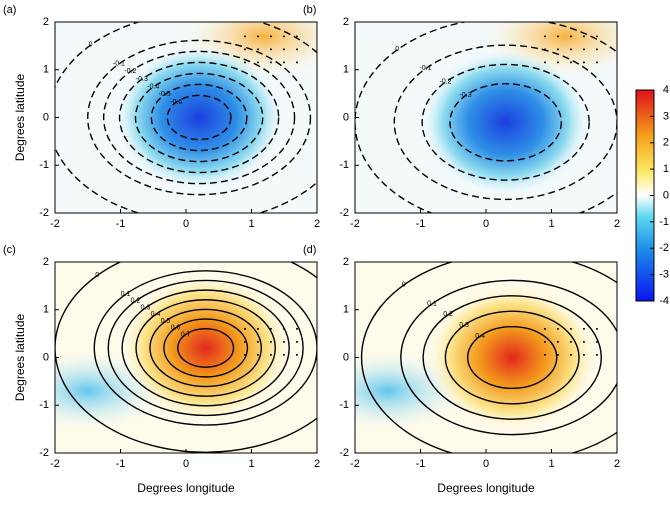 Image resolution: width=670 pixels, height=505 pixels. Describe the element at coordinates (251, 224) in the screenshot. I see `x-tick-label: 1` at that location.